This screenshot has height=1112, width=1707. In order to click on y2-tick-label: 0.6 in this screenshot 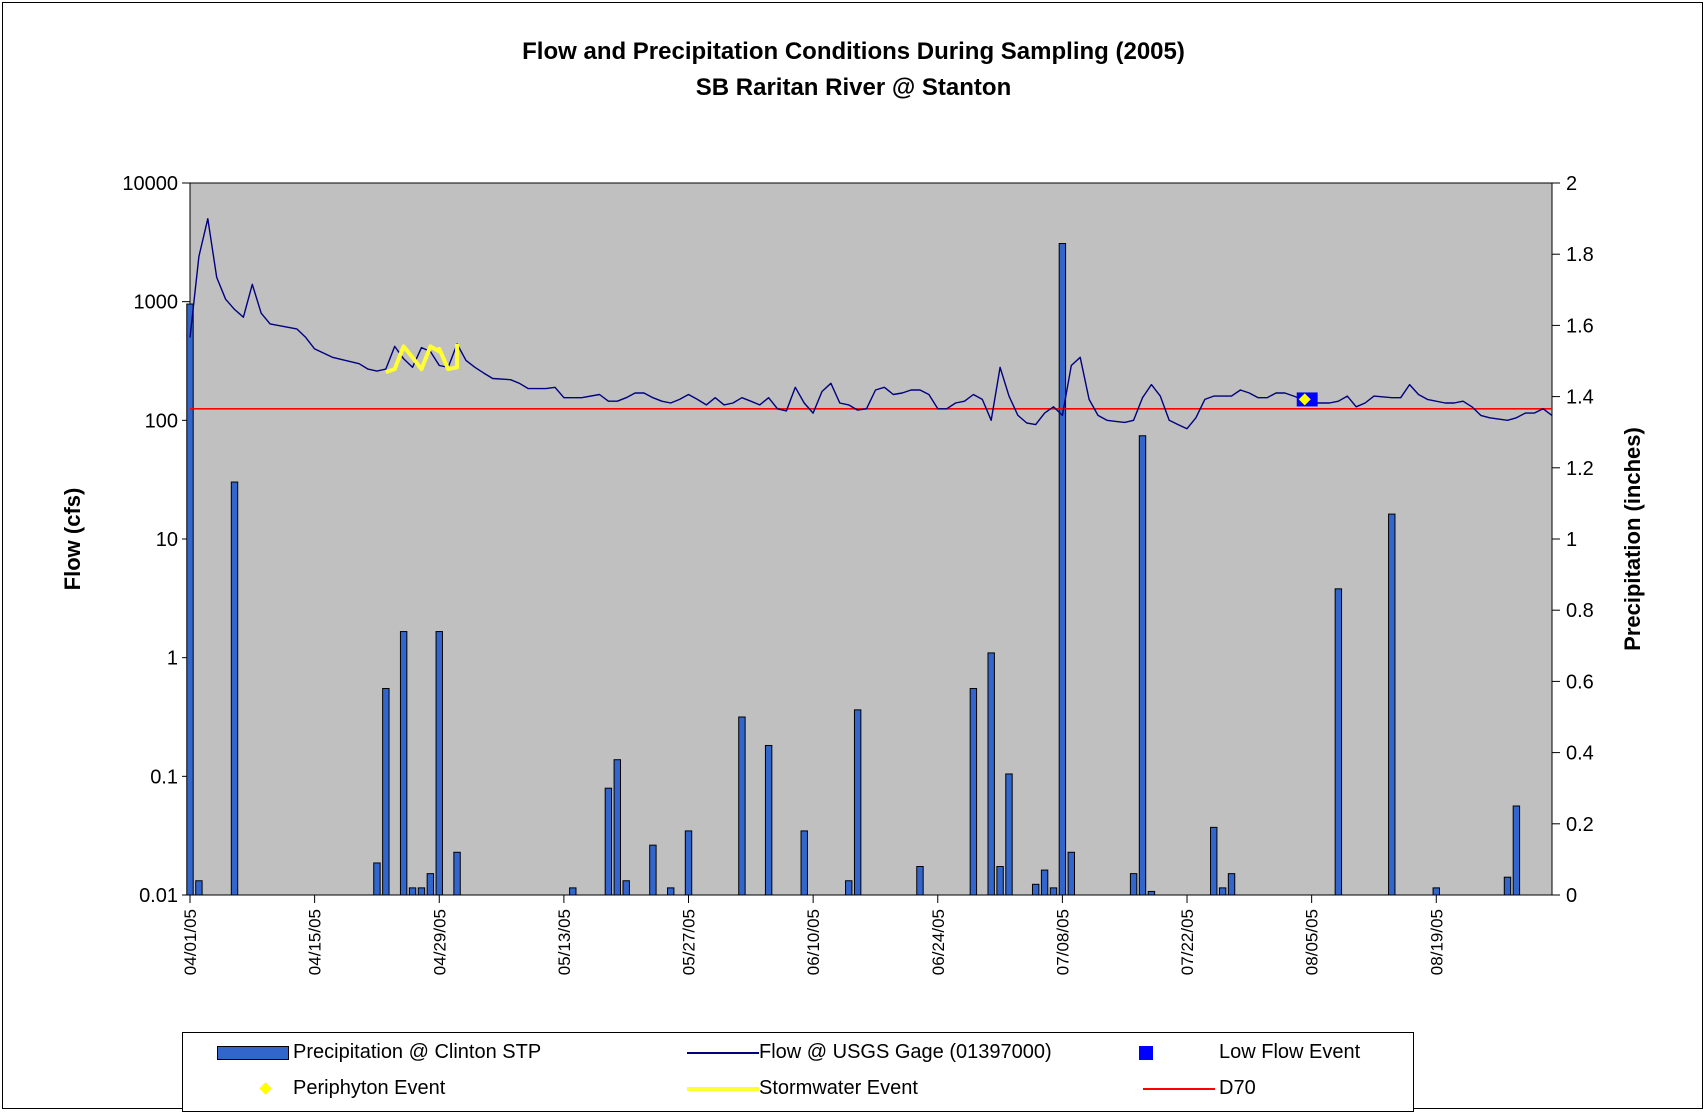, I will do `click(1580, 682)`.